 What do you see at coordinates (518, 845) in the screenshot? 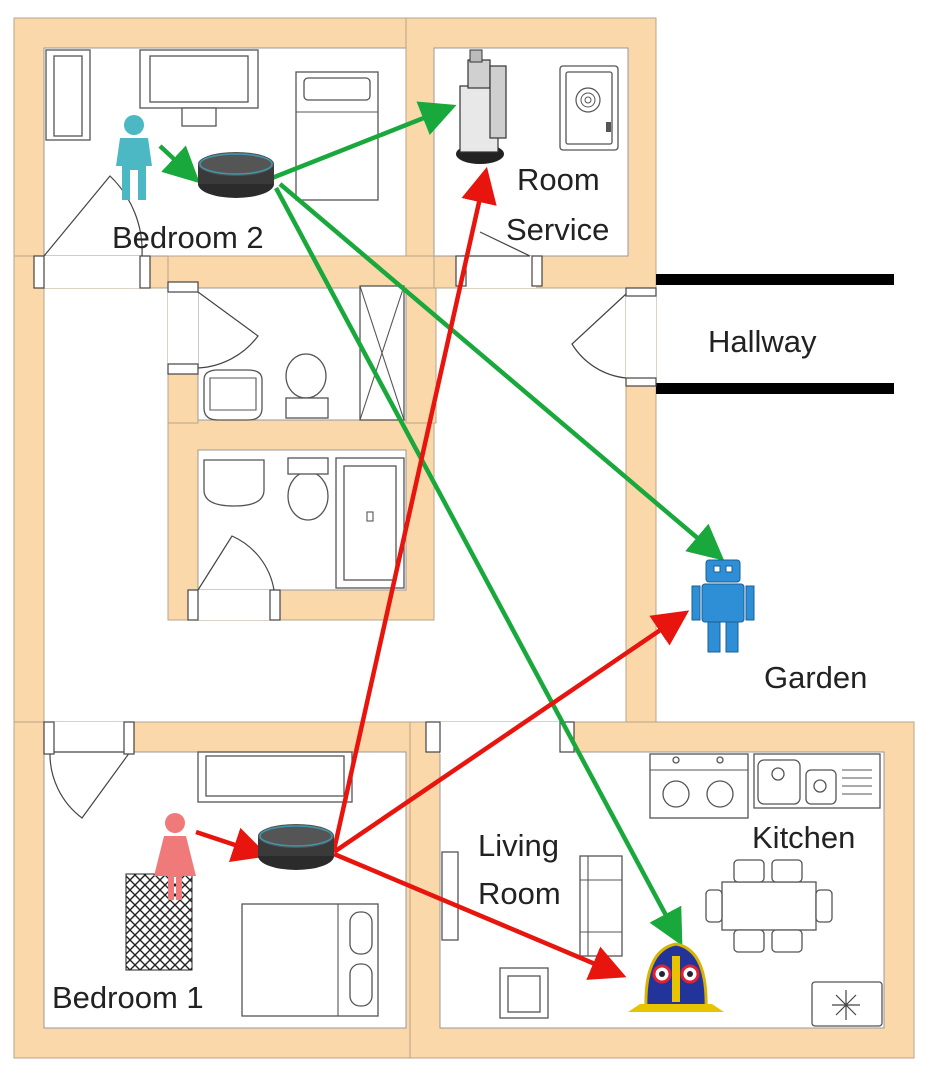
I see `living-room-label-line1: Living` at bounding box center [518, 845].